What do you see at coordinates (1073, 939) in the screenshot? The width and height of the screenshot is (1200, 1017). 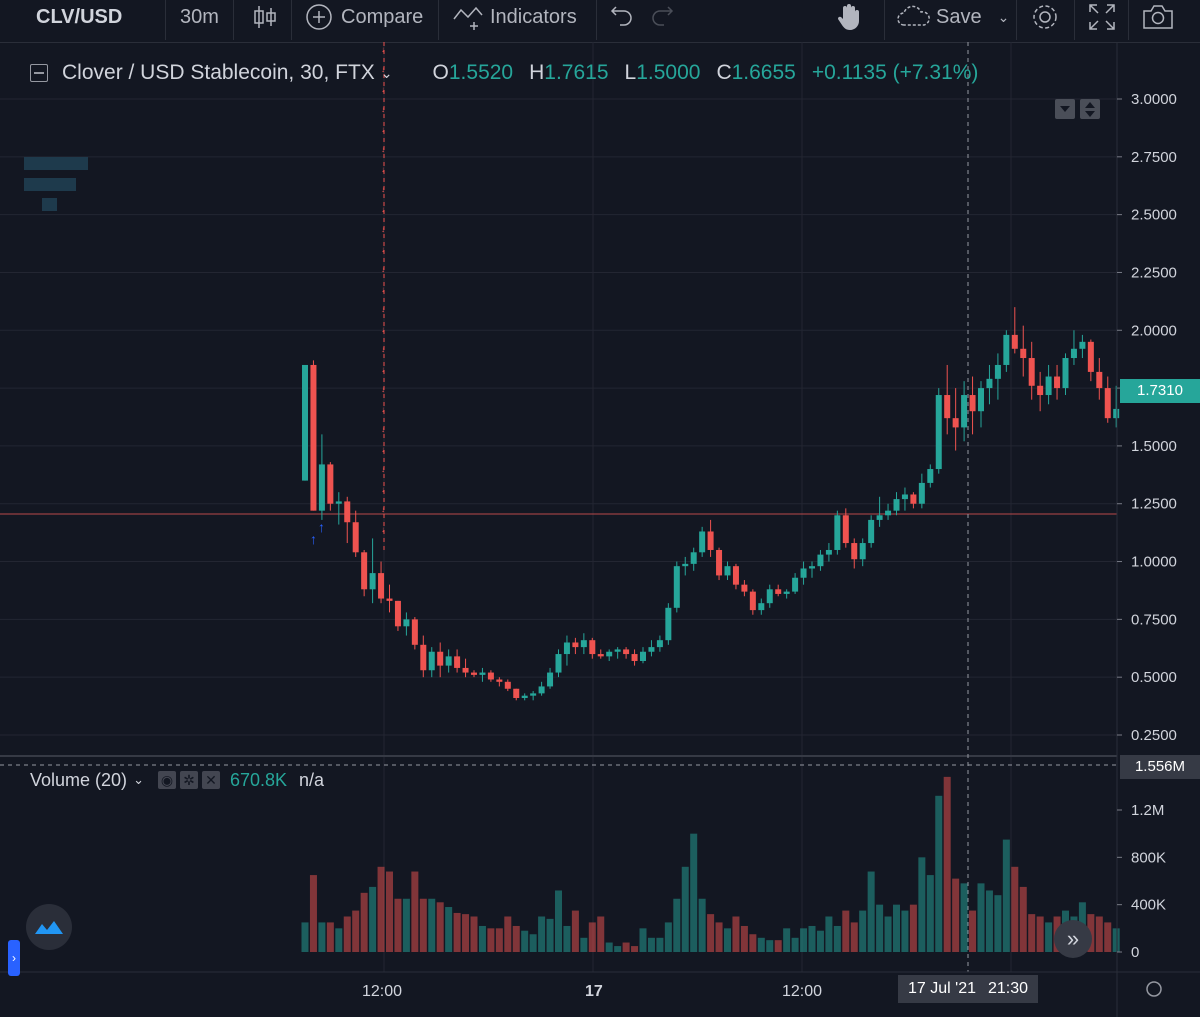 I see `scroll-to-realtime-button: »` at bounding box center [1073, 939].